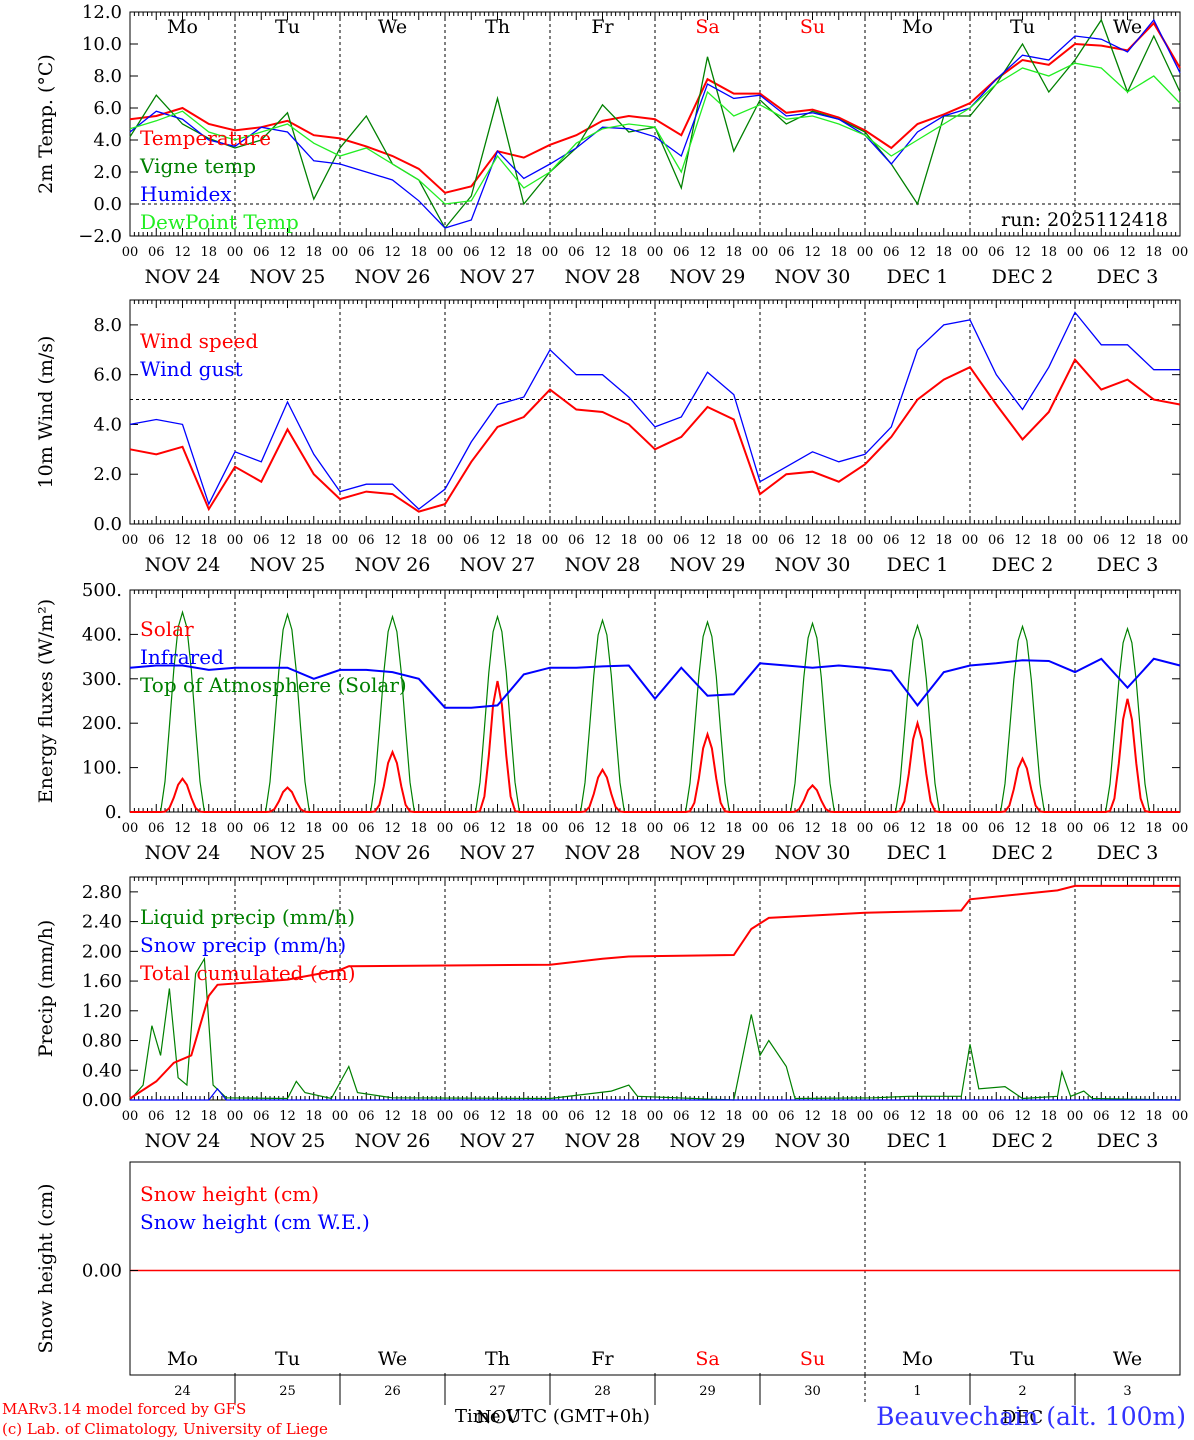 Image resolution: width=1194 pixels, height=1440 pixels. I want to click on day-label: Fr, so click(602, 1359).